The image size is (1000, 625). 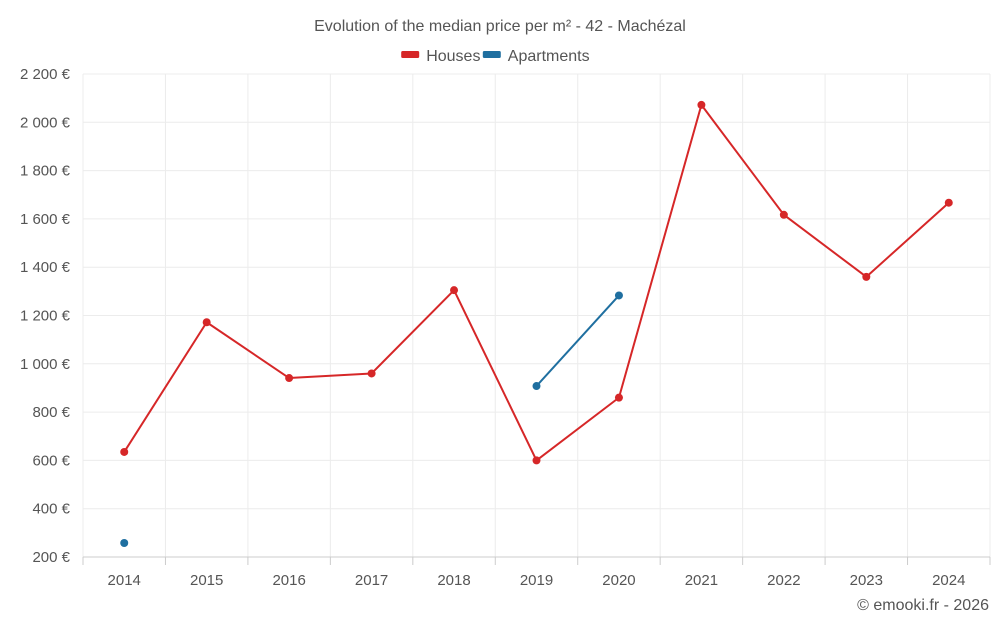 I want to click on legend: Houses Apartments, so click(x=495, y=56).